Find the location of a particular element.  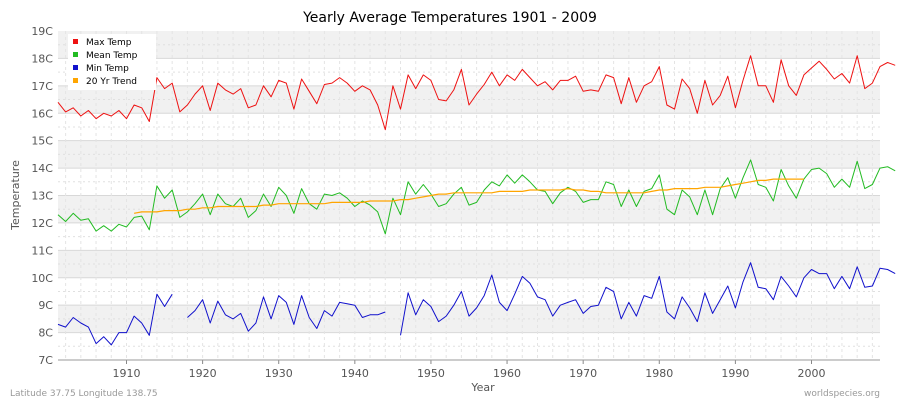

x-tick-label: 1970 is located at coordinates (583, 373).